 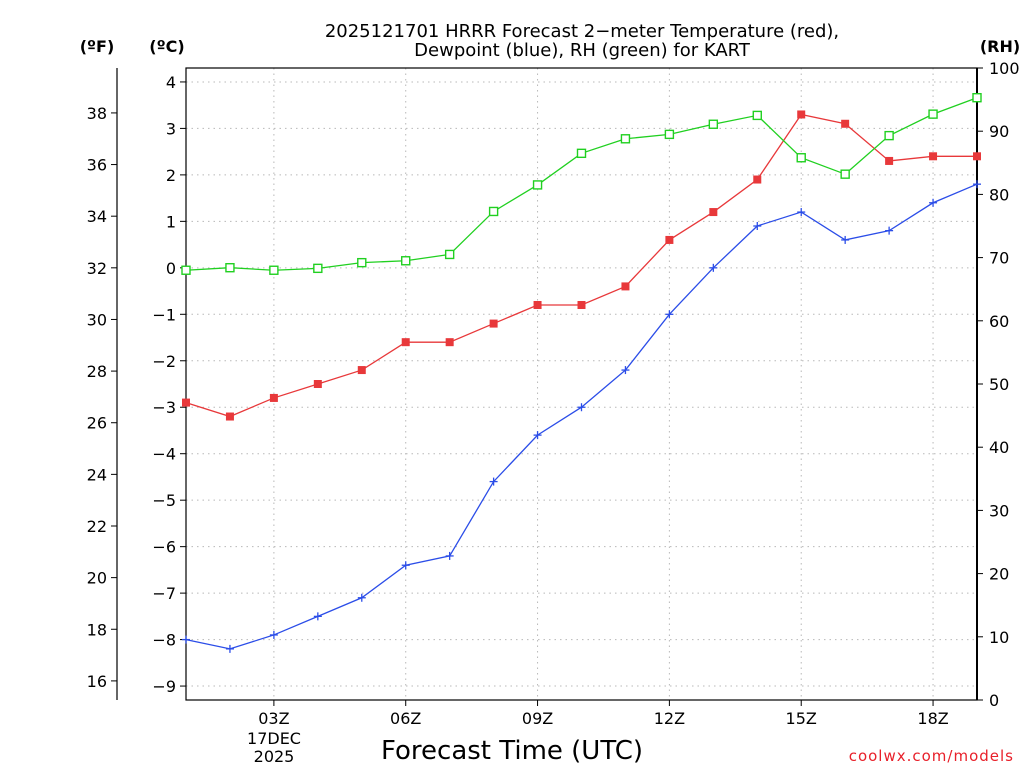 I want to click on fahrenheit-tick-label: 18, so click(x=97, y=629).